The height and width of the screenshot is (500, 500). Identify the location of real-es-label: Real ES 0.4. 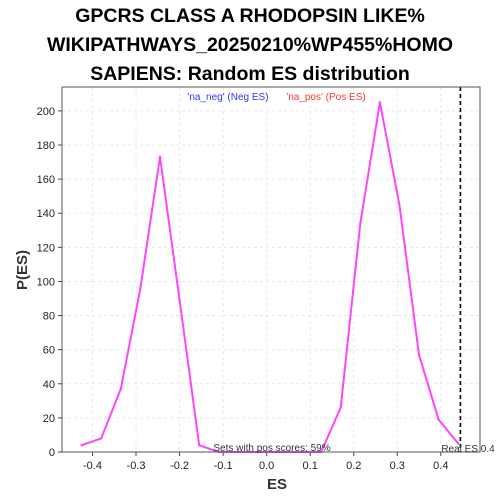
(468, 449).